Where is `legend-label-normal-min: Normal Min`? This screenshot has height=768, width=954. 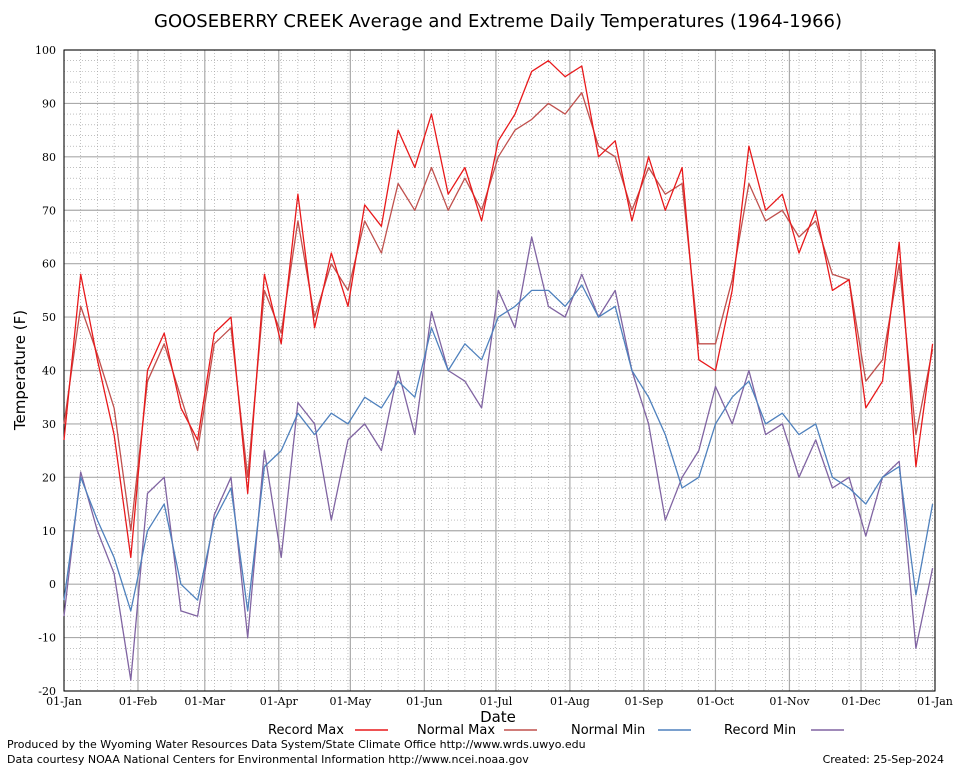 legend-label-normal-min: Normal Min is located at coordinates (608, 730).